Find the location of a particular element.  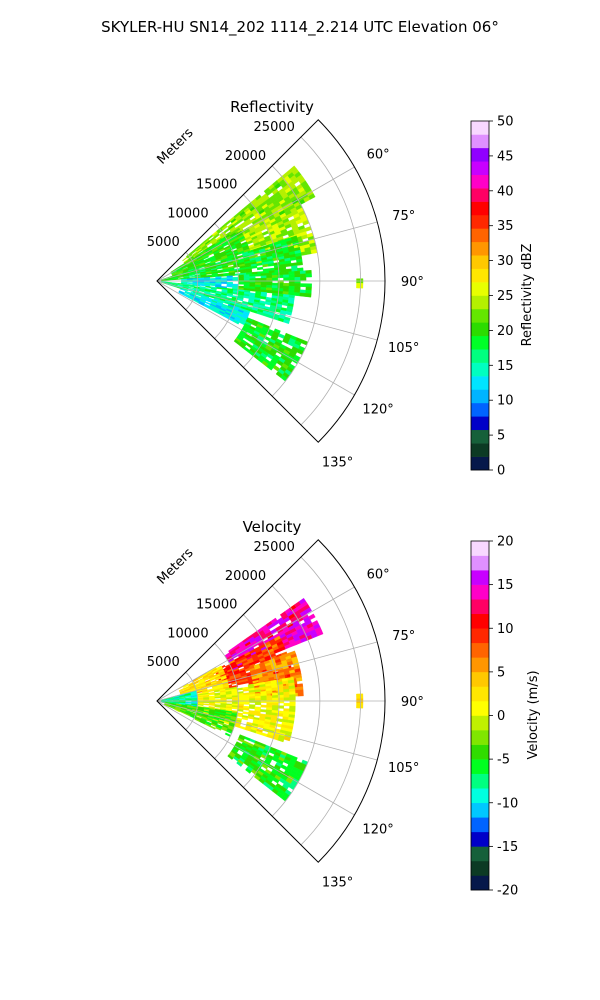

velocity-colorbar-tick-10: 10 is located at coordinates (505, 629).